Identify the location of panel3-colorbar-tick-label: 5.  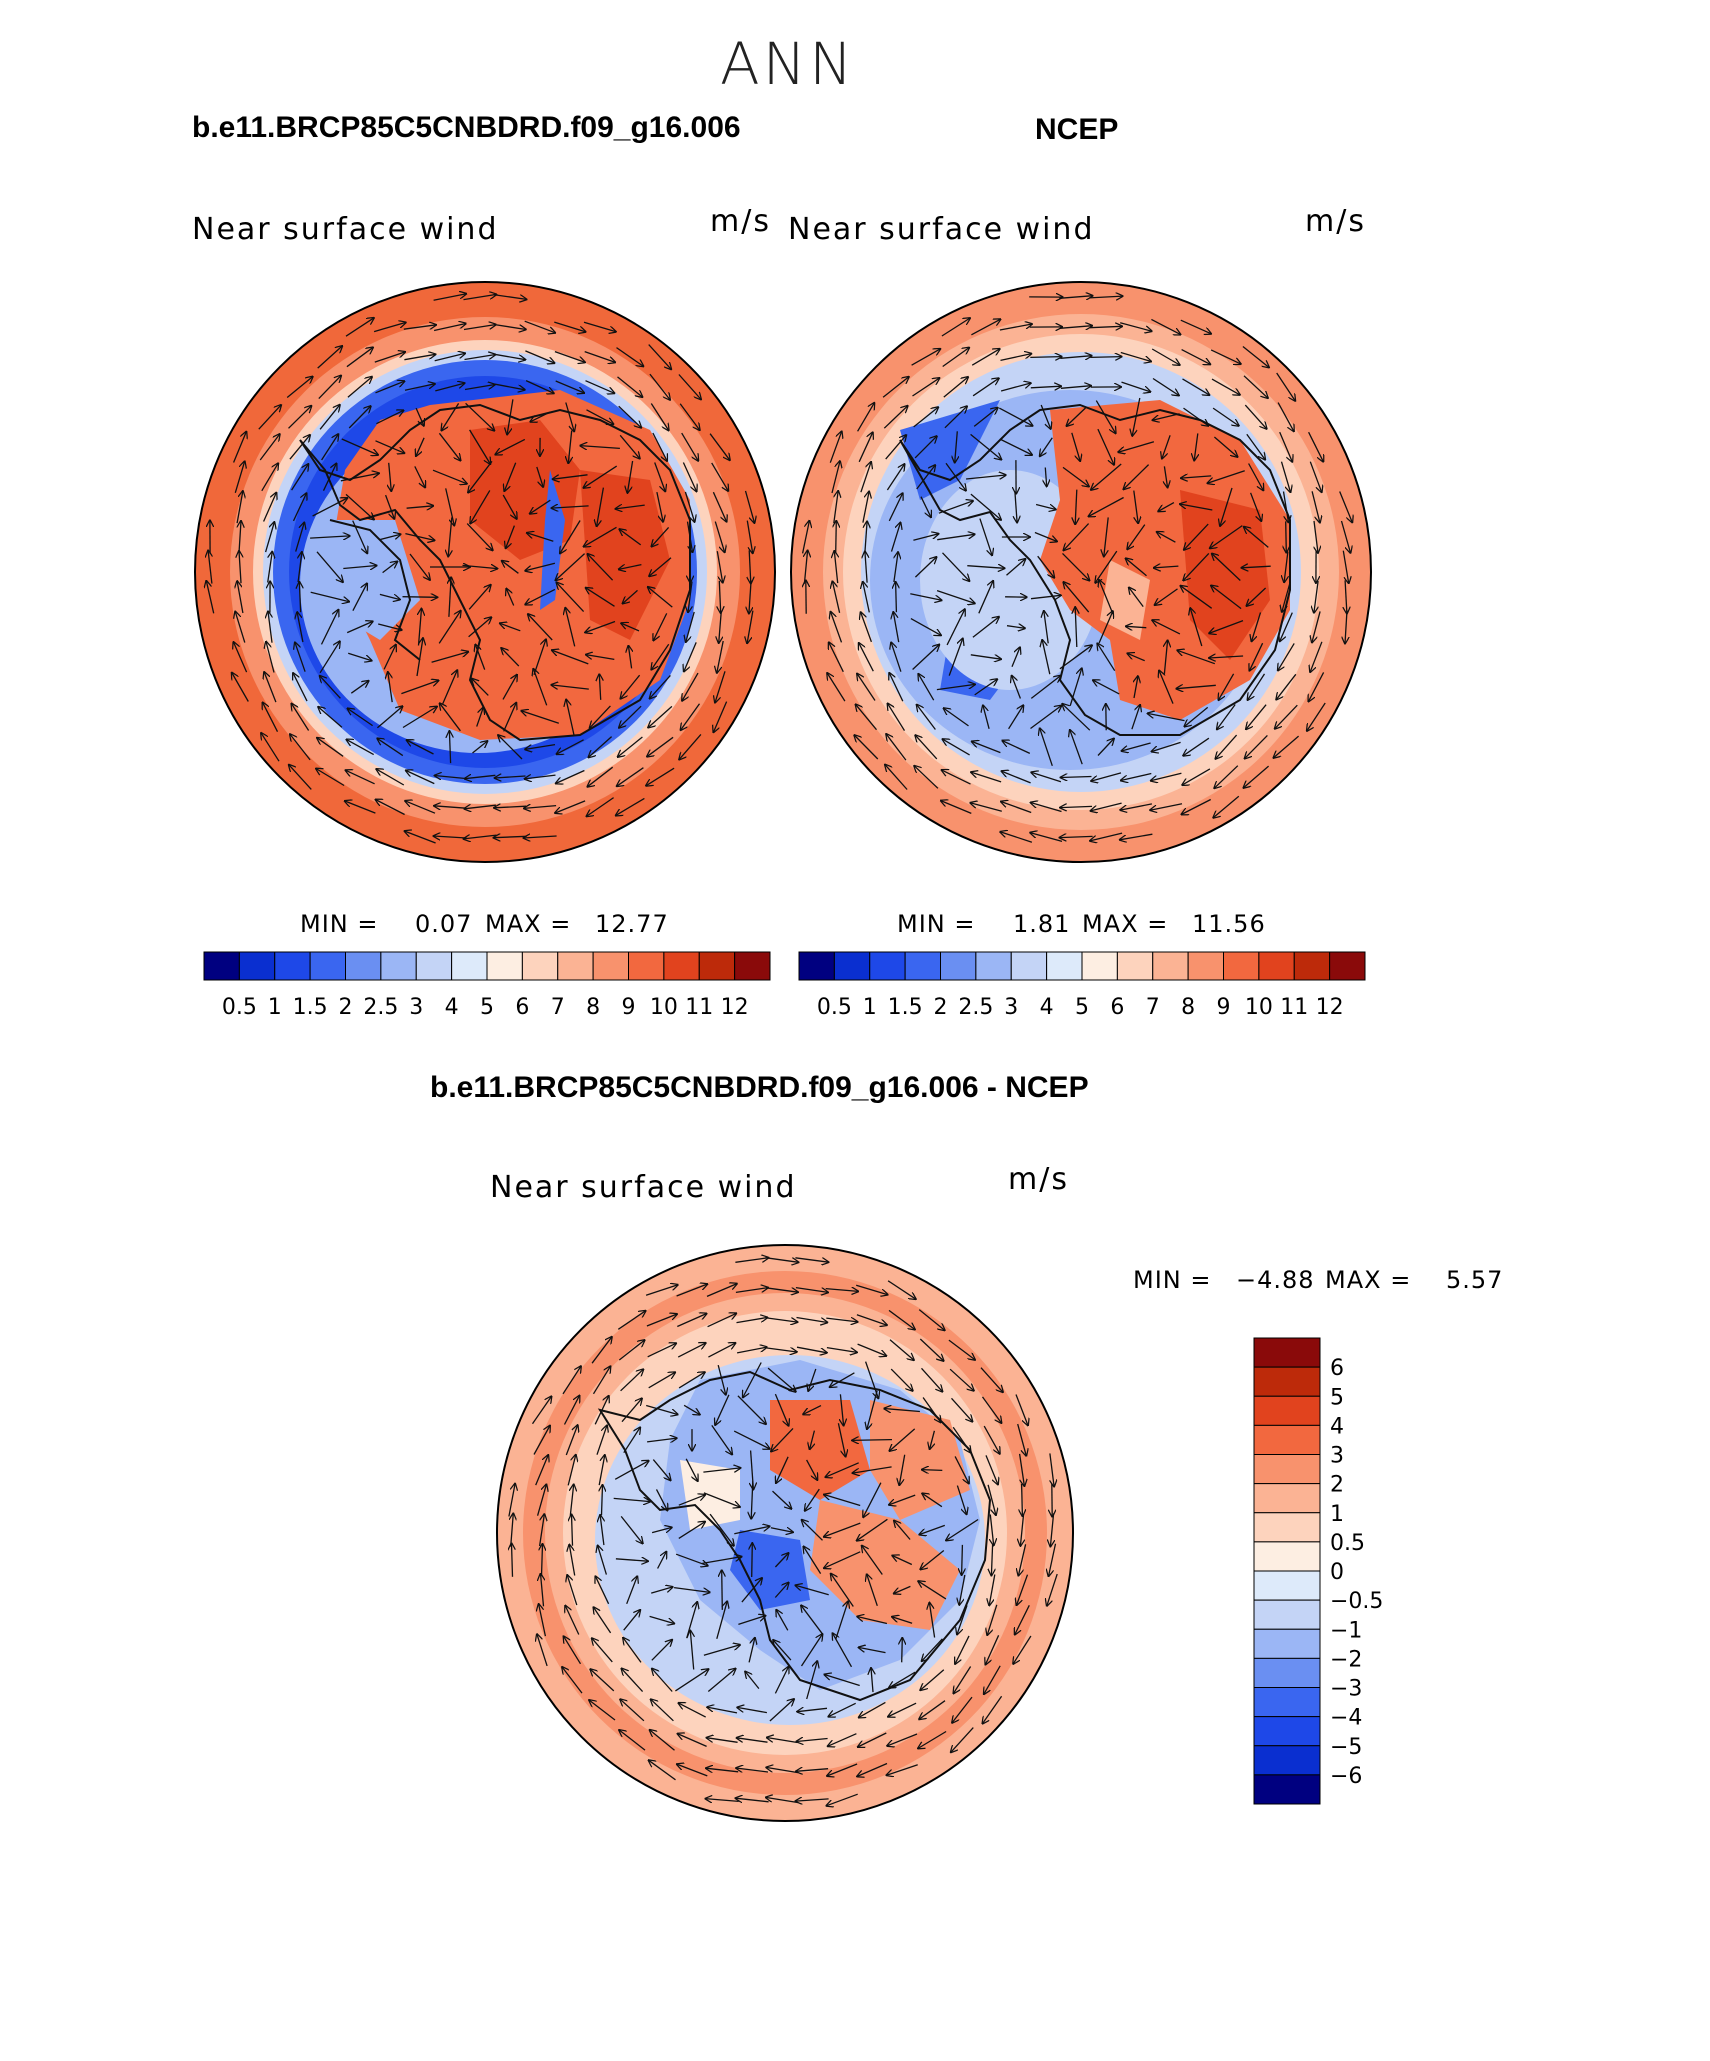
(1337, 1397).